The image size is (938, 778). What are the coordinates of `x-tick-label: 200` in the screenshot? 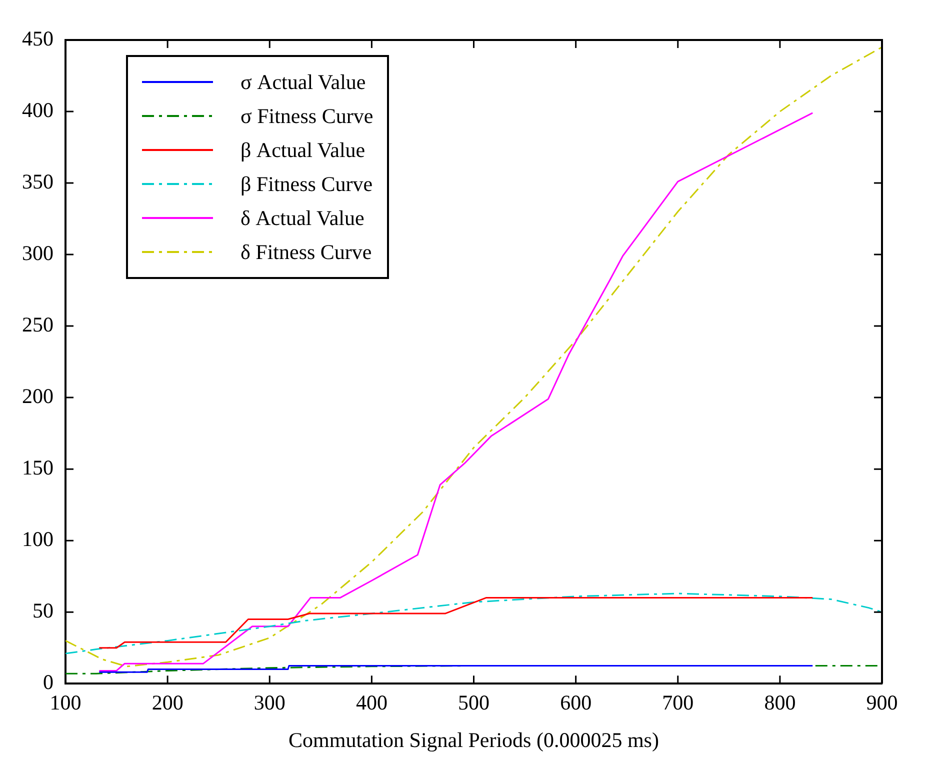 It's located at (168, 702).